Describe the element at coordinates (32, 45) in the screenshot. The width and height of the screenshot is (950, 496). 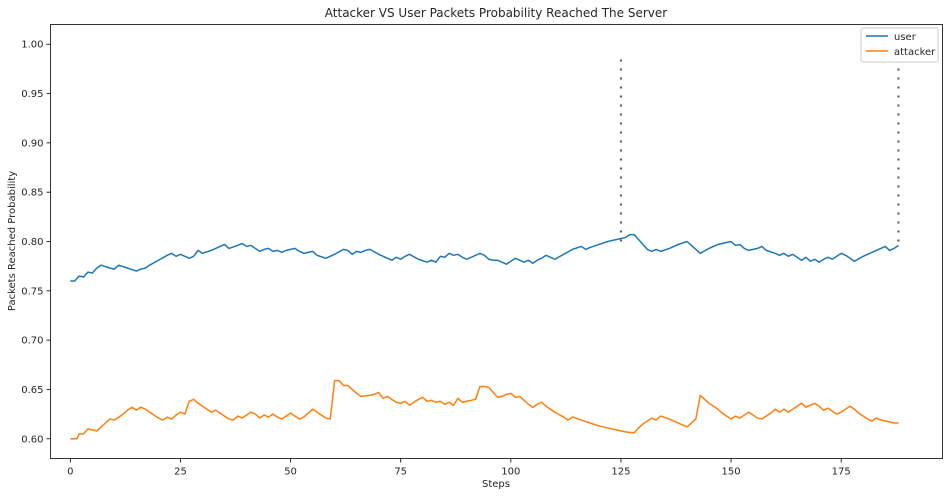
I see `y-tick-label: 1.00` at that location.